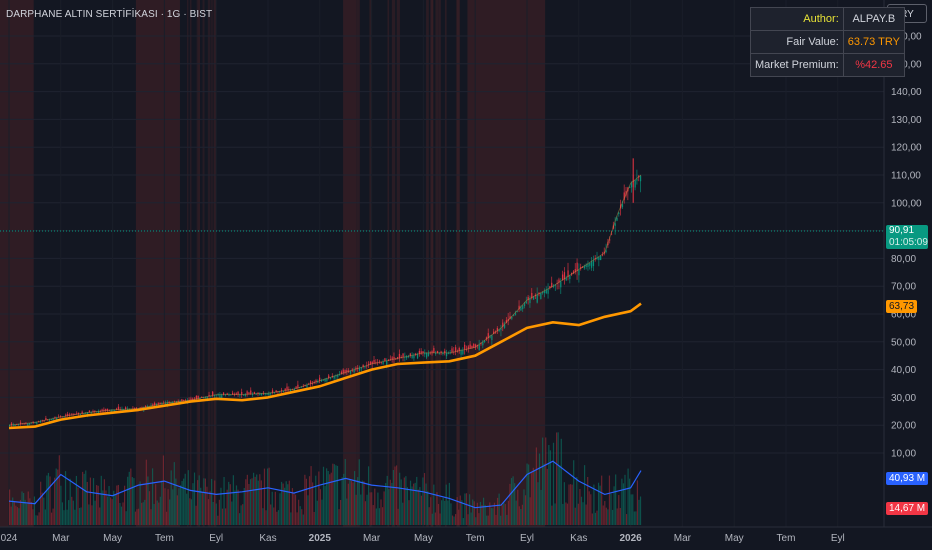 This screenshot has height=550, width=932. What do you see at coordinates (873, 42) in the screenshot?
I see `fair-value-value: 63.73 TRY` at bounding box center [873, 42].